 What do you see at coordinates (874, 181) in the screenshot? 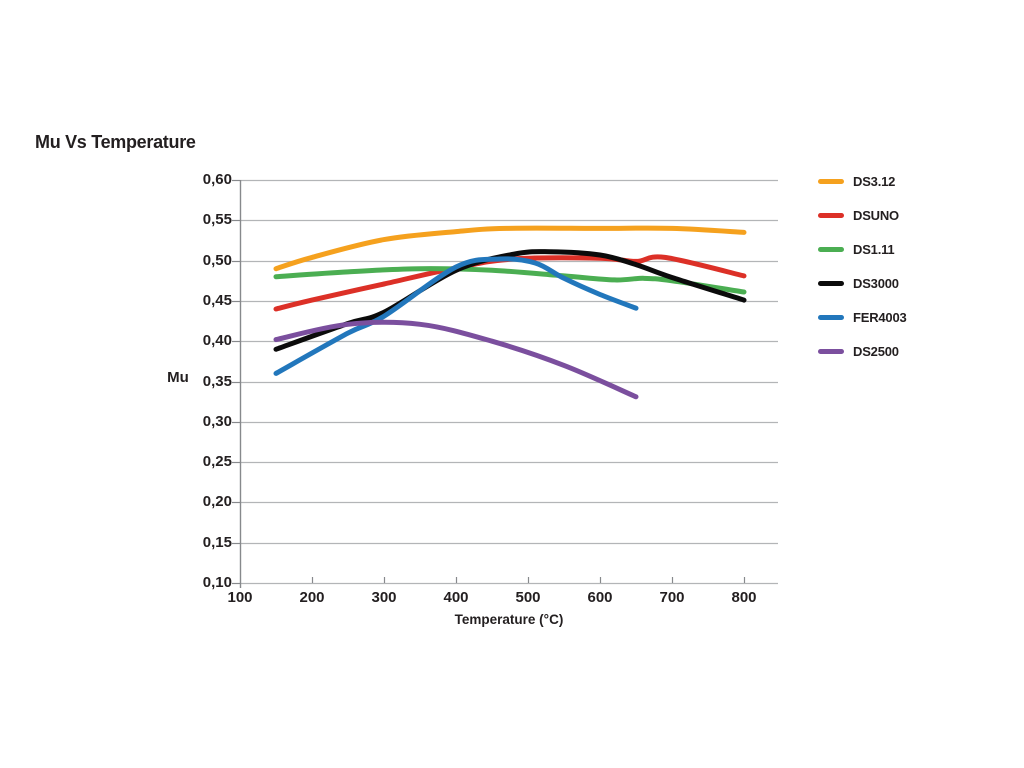
I see `legend-label: DS3.12` at bounding box center [874, 181].